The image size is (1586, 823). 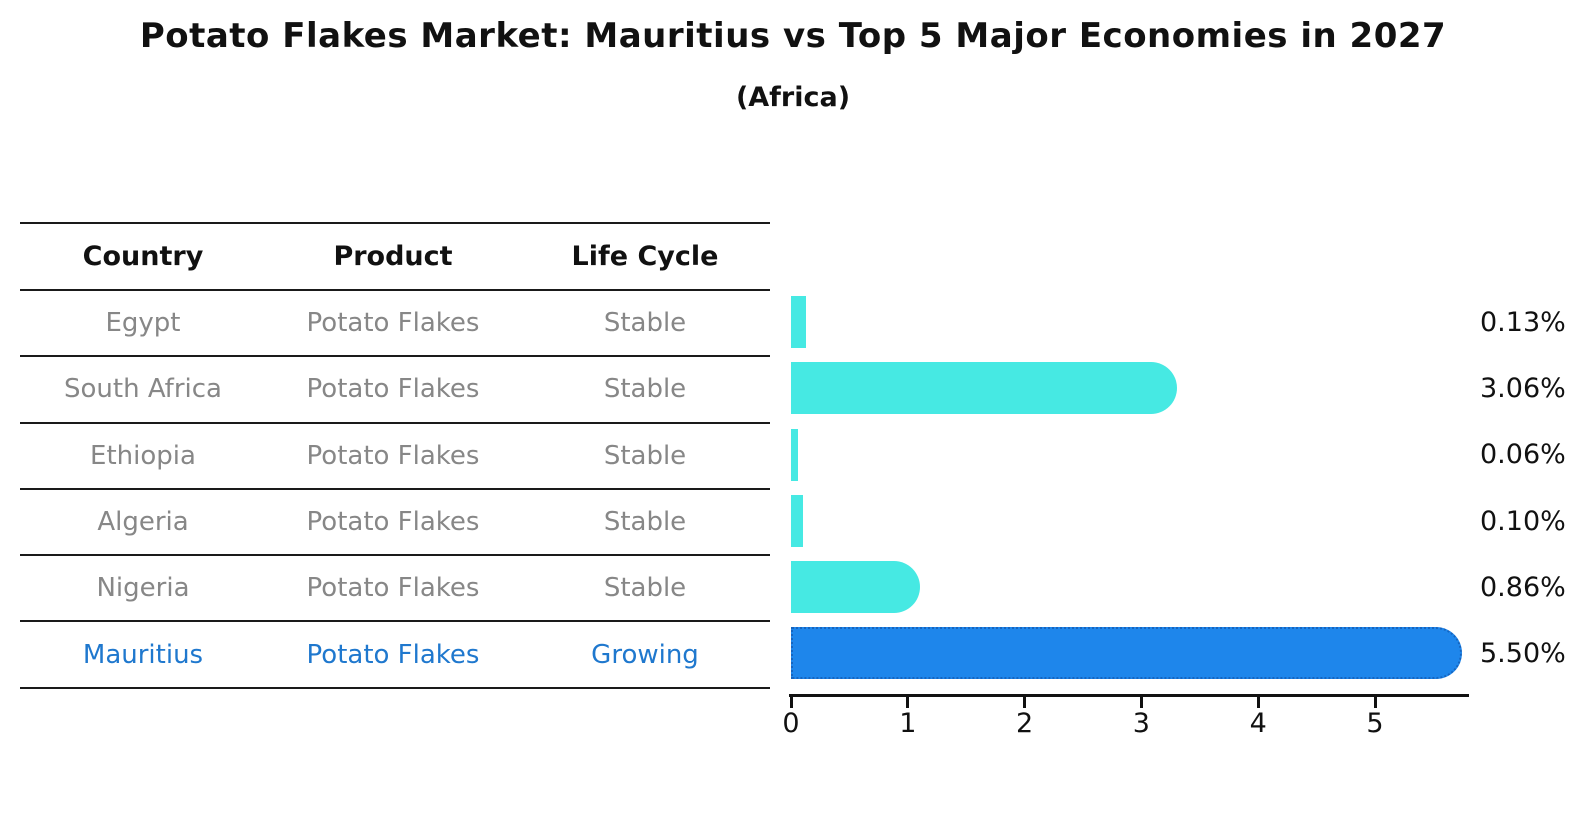 What do you see at coordinates (1141, 723) in the screenshot?
I see `x-axis-tick-label: 3` at bounding box center [1141, 723].